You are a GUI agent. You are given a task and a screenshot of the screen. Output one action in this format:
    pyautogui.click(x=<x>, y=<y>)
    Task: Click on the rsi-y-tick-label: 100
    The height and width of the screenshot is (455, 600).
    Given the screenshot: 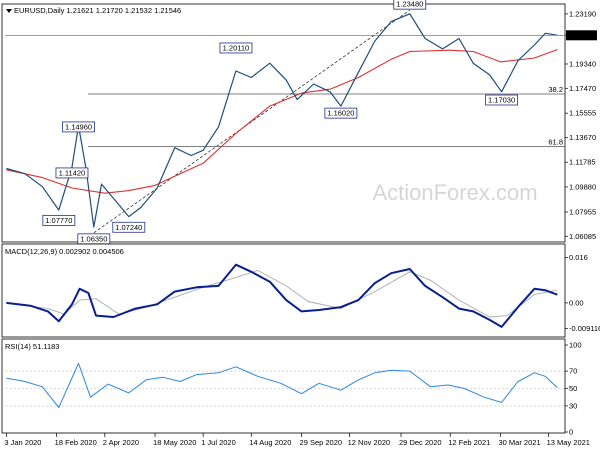 What is the action you would take?
    pyautogui.click(x=575, y=345)
    